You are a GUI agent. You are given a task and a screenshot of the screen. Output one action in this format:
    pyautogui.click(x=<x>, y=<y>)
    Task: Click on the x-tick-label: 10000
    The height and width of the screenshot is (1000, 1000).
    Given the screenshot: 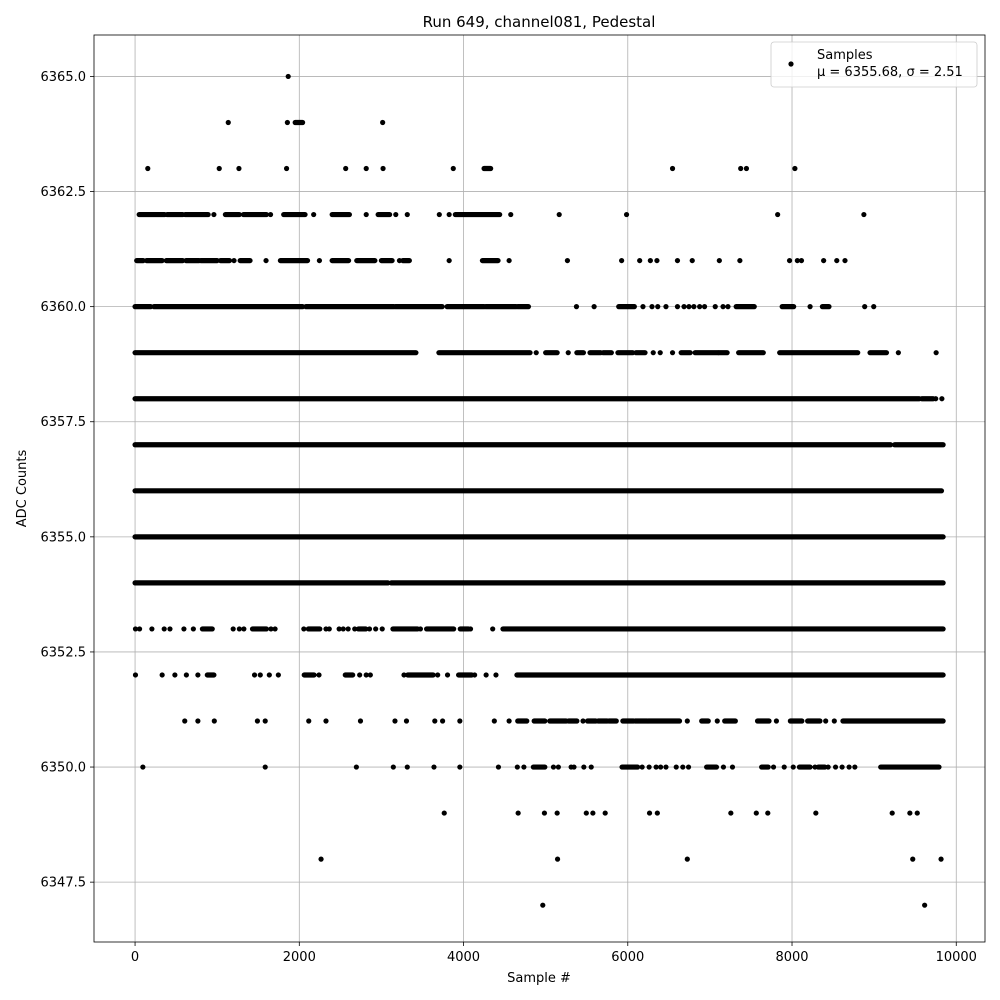 What is the action you would take?
    pyautogui.click(x=956, y=957)
    